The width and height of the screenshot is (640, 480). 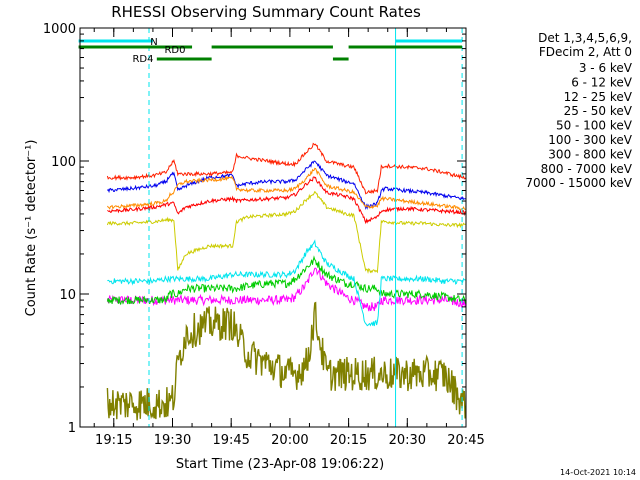 I want to click on legend-entry-6: 100 - 300 keV, so click(x=590, y=140).